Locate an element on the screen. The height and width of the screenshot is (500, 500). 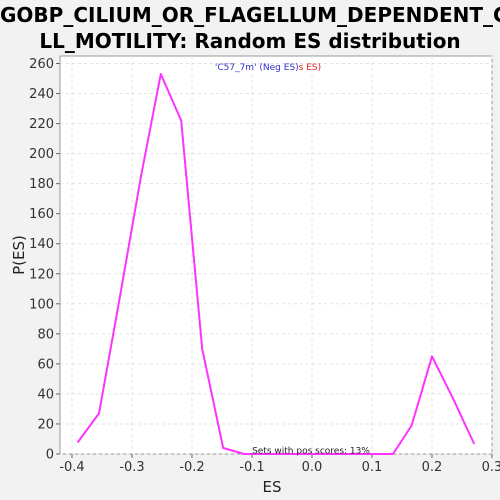
x-tick-label: 0.1 is located at coordinates (372, 467).